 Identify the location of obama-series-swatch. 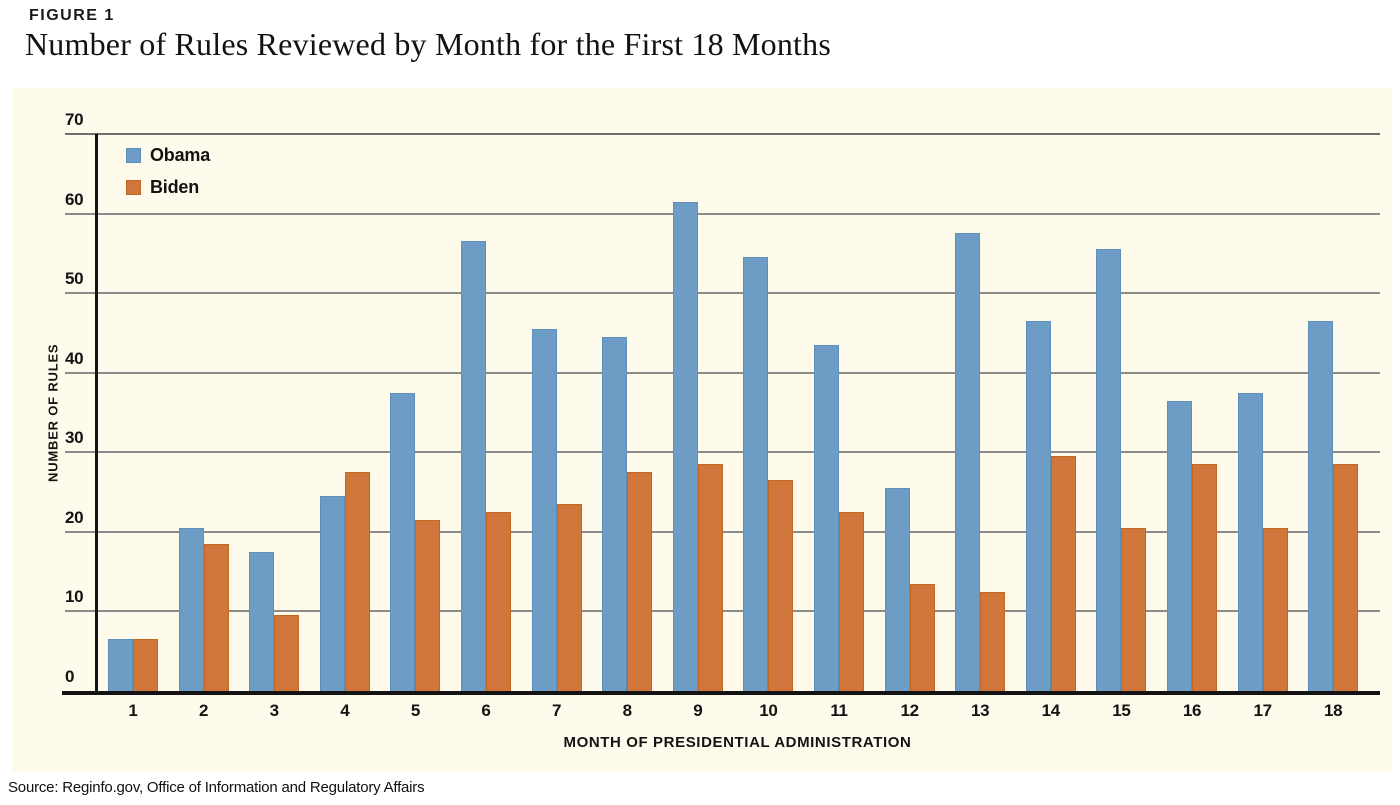
(133, 155).